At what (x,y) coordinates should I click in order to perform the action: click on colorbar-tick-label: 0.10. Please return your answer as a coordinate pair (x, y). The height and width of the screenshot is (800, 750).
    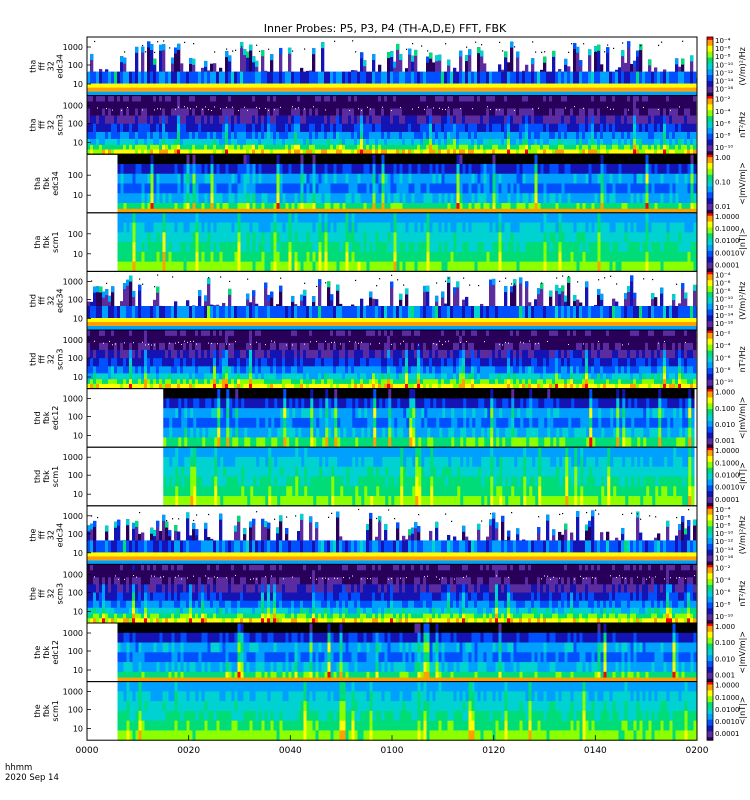
    Looking at the image, I should click on (723, 183).